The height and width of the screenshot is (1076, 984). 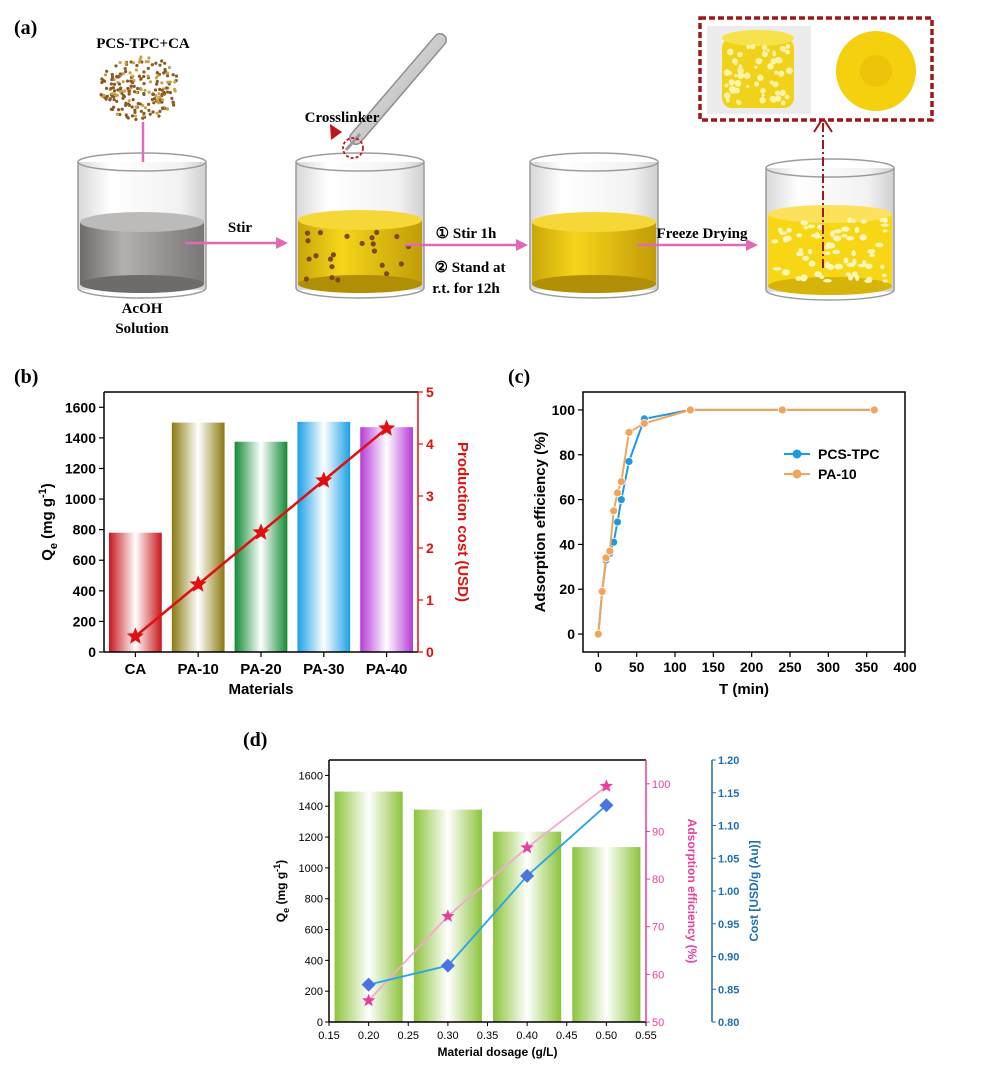 What do you see at coordinates (320, 1023) in the screenshot?
I see `y-tick-label: 0` at bounding box center [320, 1023].